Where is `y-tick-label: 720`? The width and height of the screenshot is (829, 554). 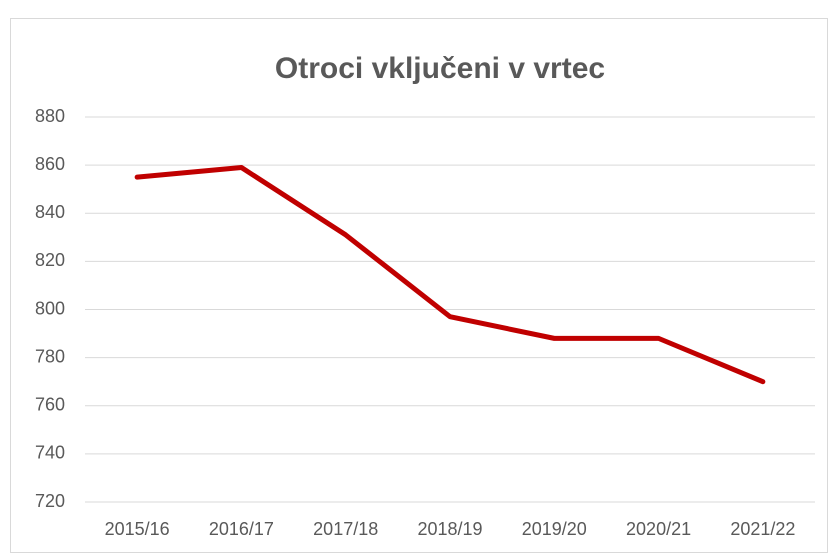 y-tick-label: 720 is located at coordinates (50, 501).